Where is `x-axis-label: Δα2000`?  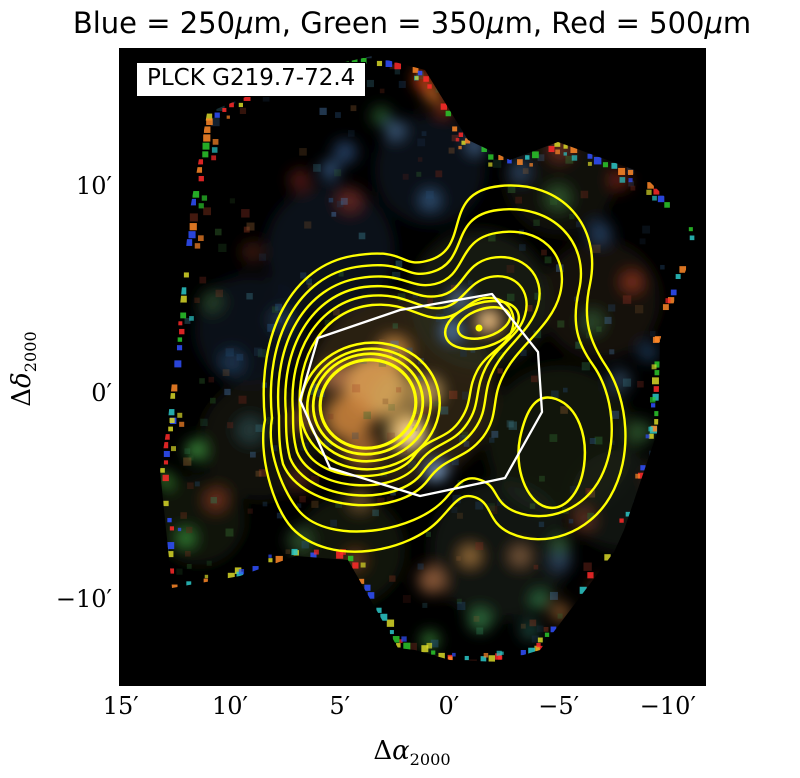
x-axis-label: Δα2000 is located at coordinates (411, 752).